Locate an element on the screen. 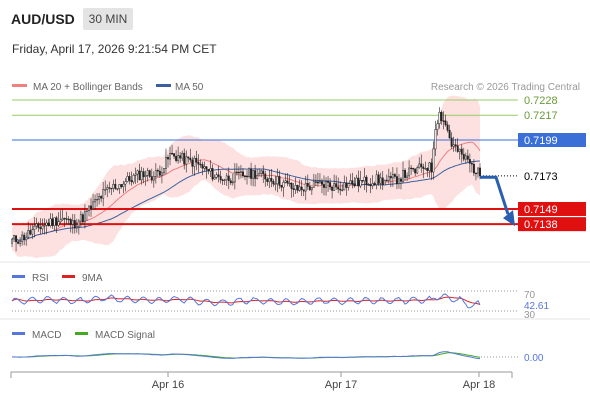  ma50-legend-label: MA 50 is located at coordinates (189, 87).